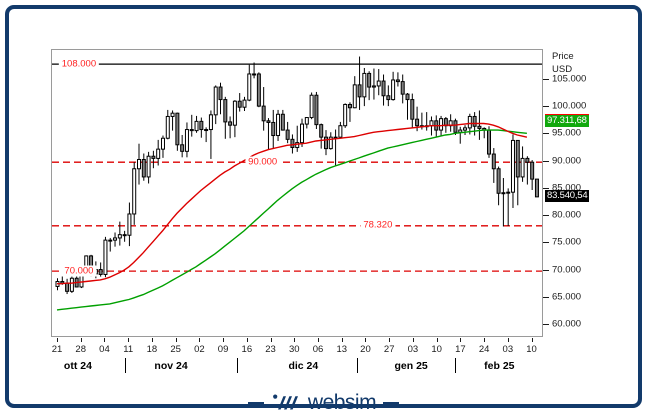 The width and height of the screenshot is (649, 419). Describe the element at coordinates (567, 215) in the screenshot. I see `price-tick-label: 80.000` at that location.